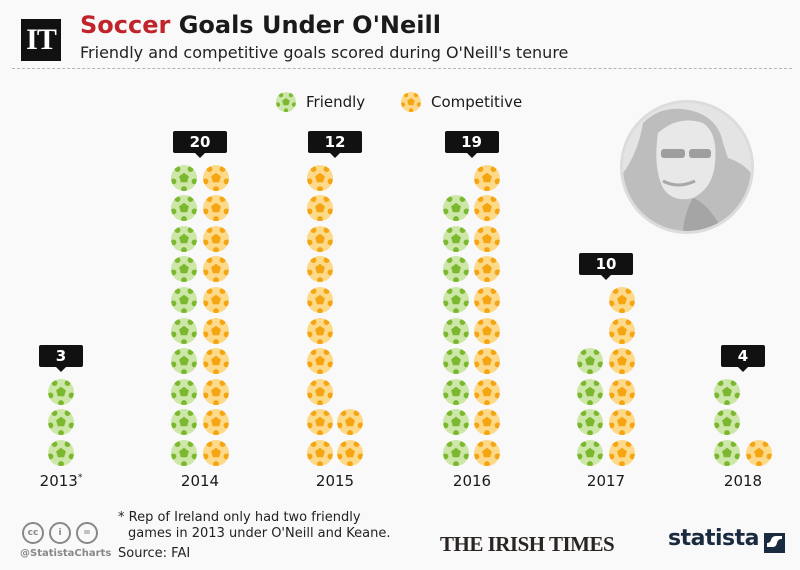 This screenshot has height=570, width=800. I want to click on total-goals-badge: 10, so click(606, 266).